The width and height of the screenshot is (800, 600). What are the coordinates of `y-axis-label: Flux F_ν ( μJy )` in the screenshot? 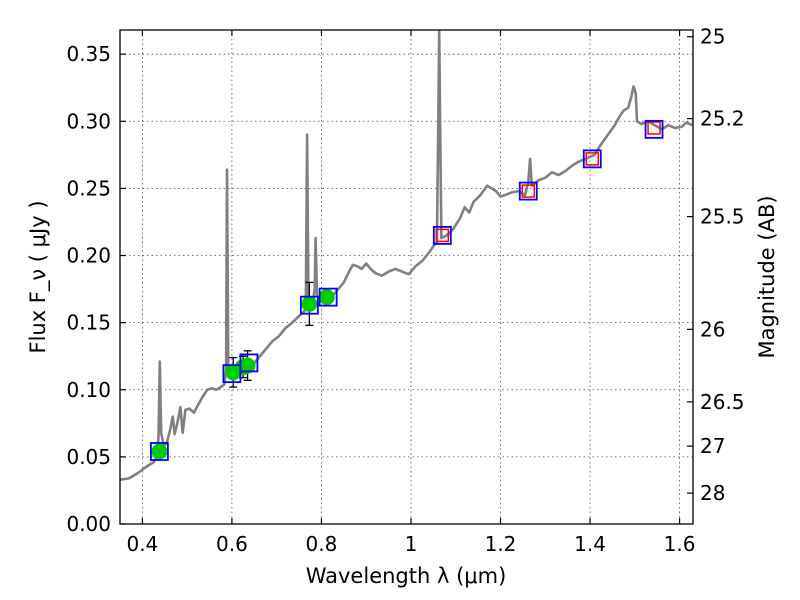 It's located at (38, 276).